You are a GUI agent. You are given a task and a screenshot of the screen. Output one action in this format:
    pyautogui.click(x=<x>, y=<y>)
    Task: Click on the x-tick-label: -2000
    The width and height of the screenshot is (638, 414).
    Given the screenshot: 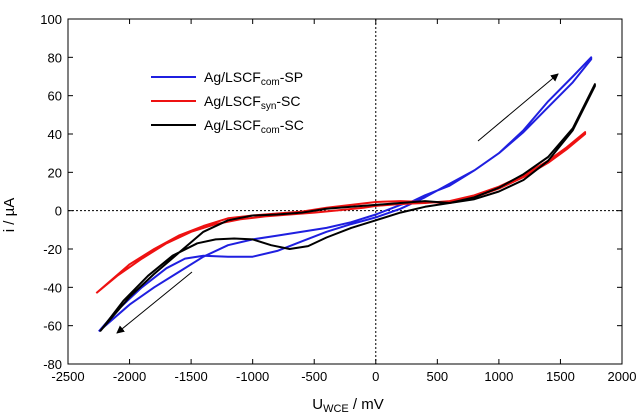 What is the action you would take?
    pyautogui.click(x=129, y=376)
    